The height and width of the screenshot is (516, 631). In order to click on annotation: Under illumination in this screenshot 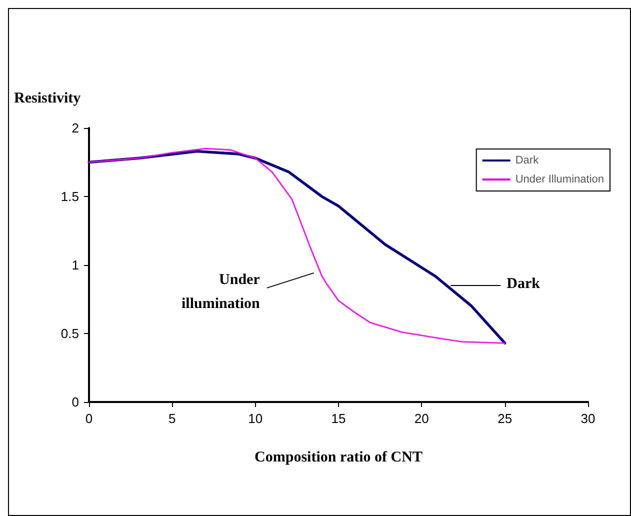, I will do `click(221, 292)`.